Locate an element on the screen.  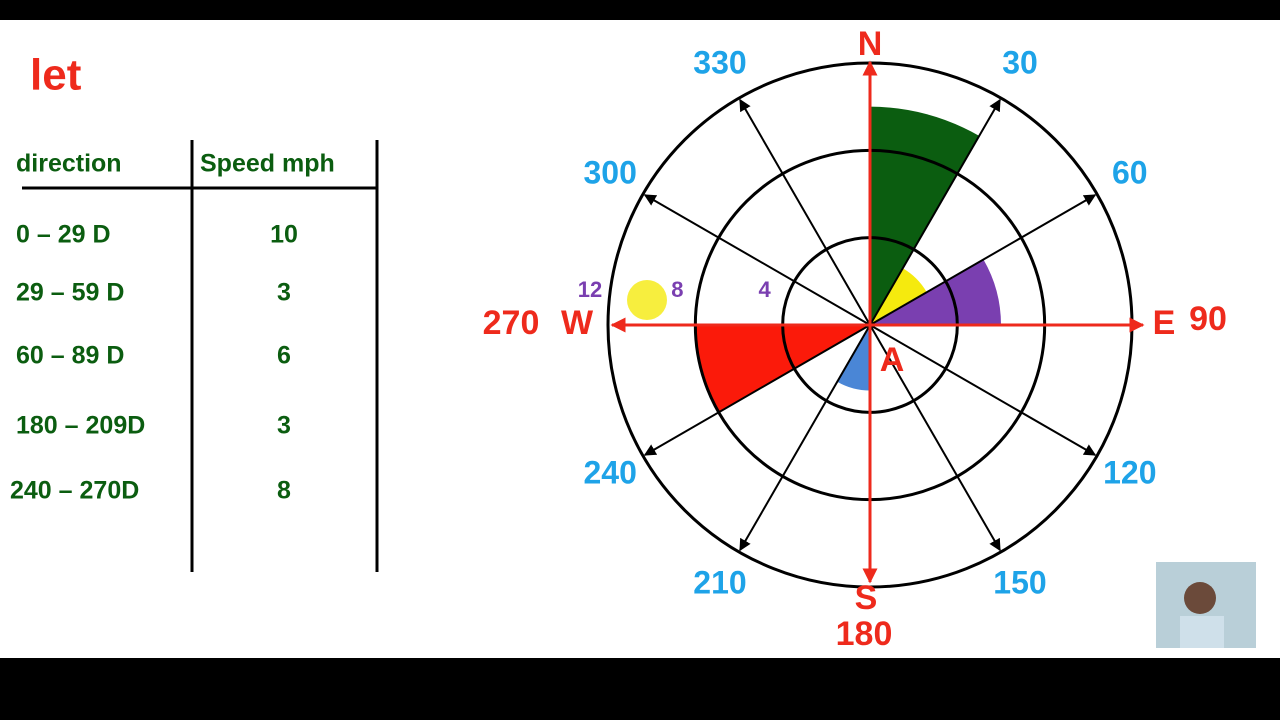
cardinal-label: N is located at coordinates (870, 44).